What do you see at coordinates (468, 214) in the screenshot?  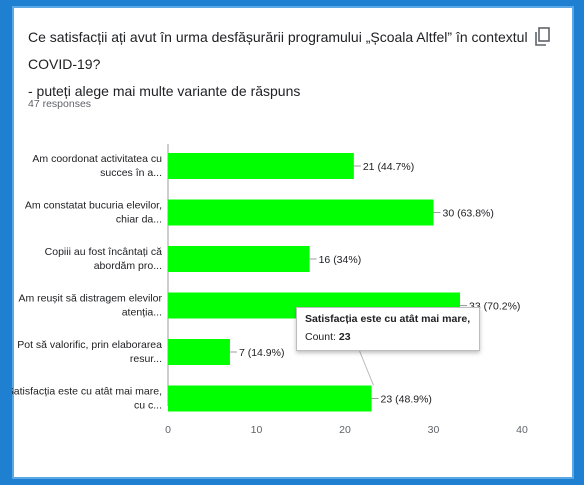 I see `data-label: 30 (63.8%)` at bounding box center [468, 214].